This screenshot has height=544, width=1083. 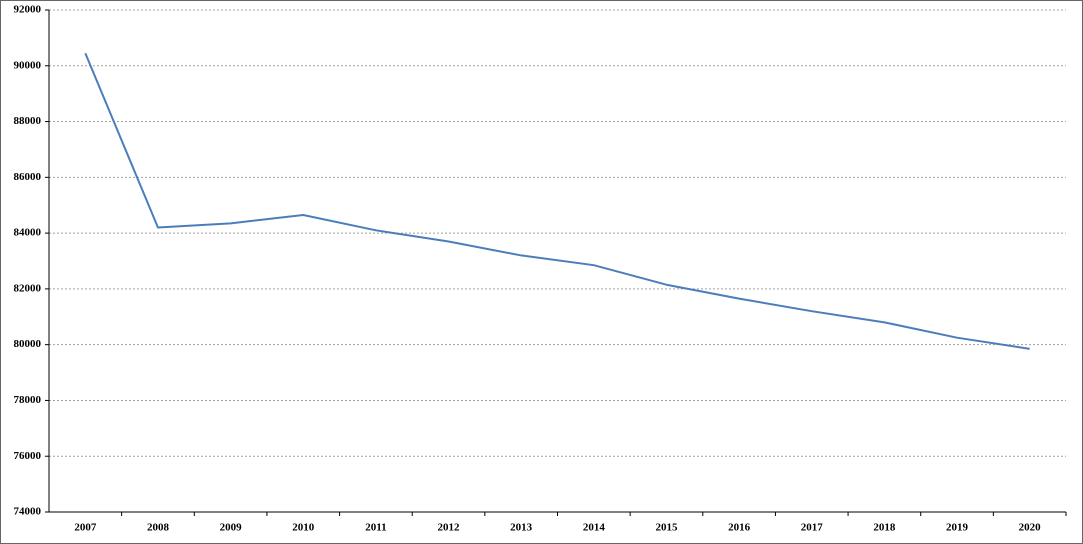 I want to click on y-tick-label: 80000, so click(x=28, y=344).